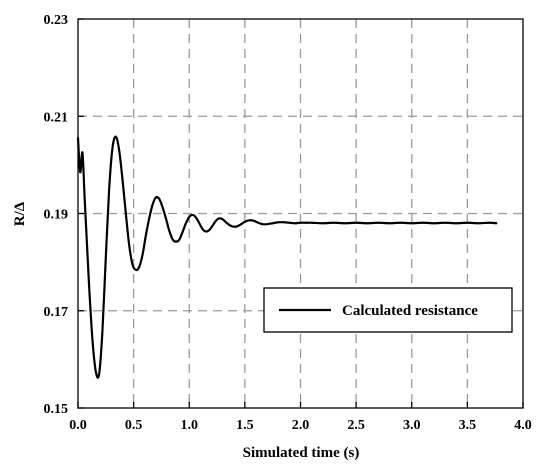 This screenshot has height=469, width=550. I want to click on y-axis-label: R/Δ, so click(20, 213).